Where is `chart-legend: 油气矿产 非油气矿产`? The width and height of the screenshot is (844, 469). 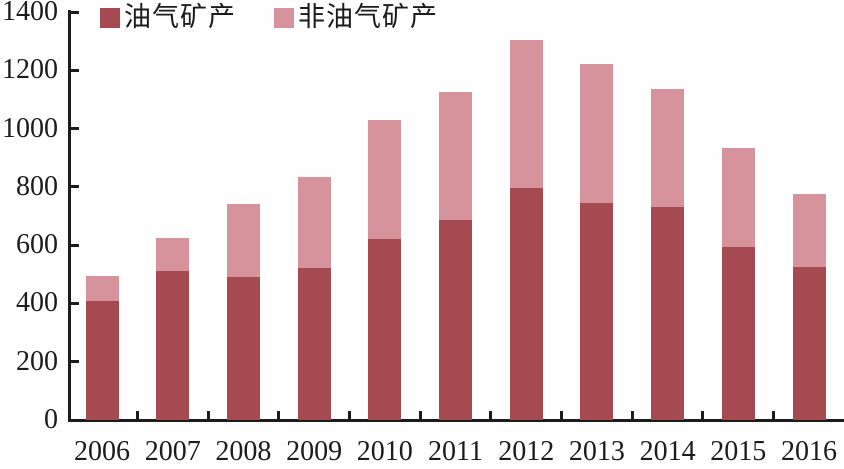 chart-legend: 油气矿产 非油气矿产 is located at coordinates (269, 17).